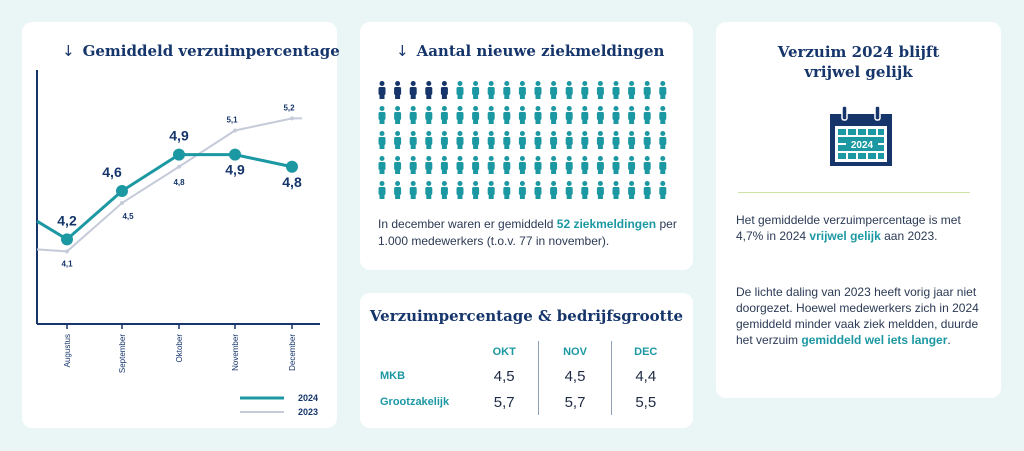  What do you see at coordinates (645, 402) in the screenshot?
I see `table-cell: 5,5` at bounding box center [645, 402].